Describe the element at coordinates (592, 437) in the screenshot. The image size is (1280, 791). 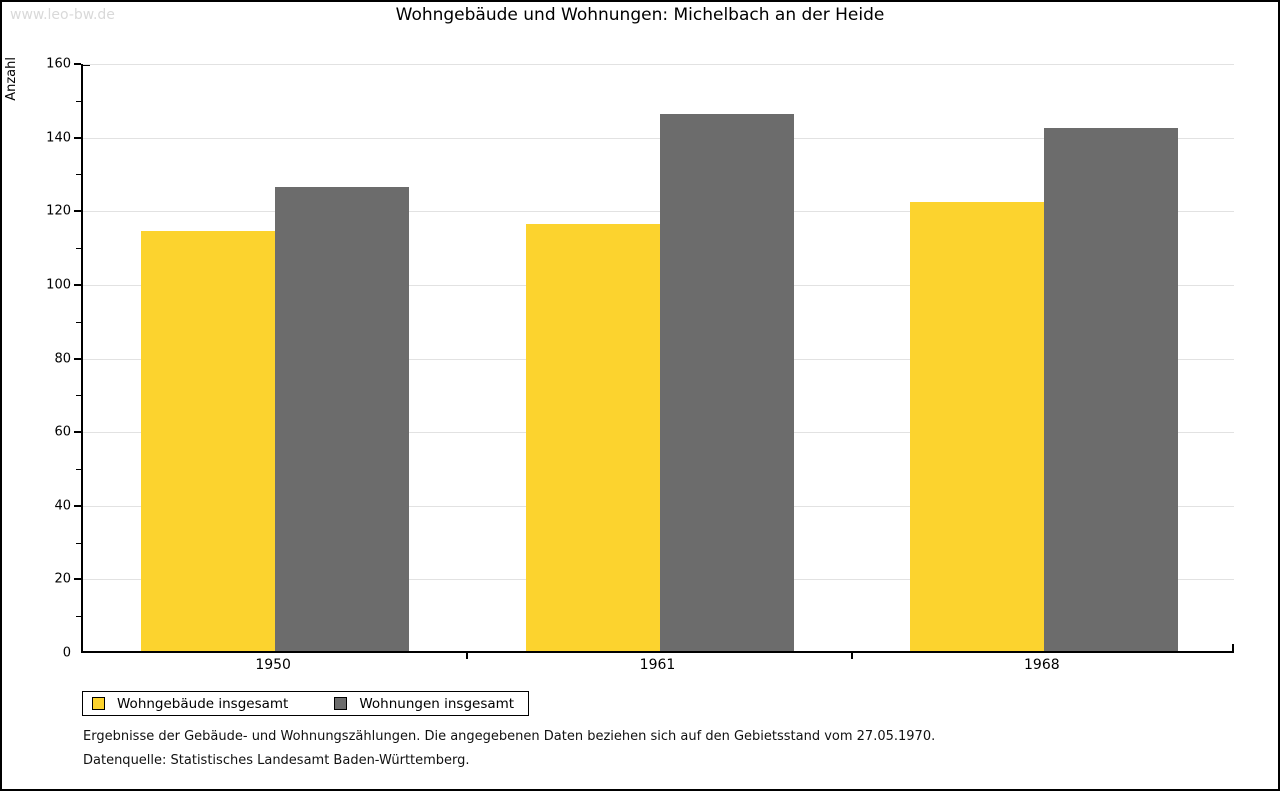
I see `bar-1961-wohngebaeude` at that location.